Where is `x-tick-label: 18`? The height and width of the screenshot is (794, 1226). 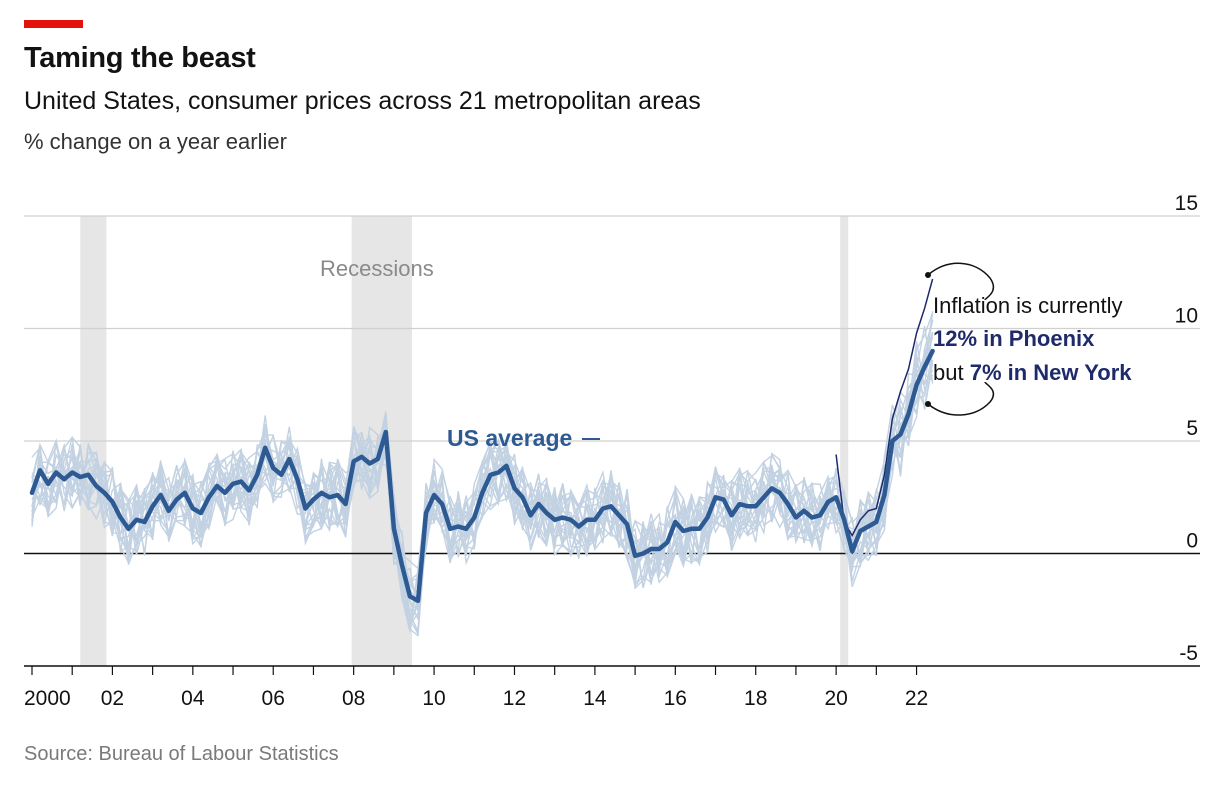 x-tick-label: 18 is located at coordinates (755, 698).